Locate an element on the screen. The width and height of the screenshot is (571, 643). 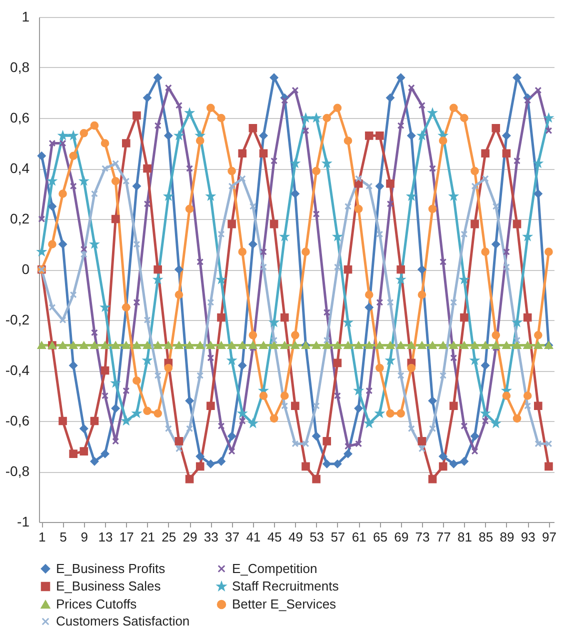
x-tick-label: 33 is located at coordinates (211, 537).